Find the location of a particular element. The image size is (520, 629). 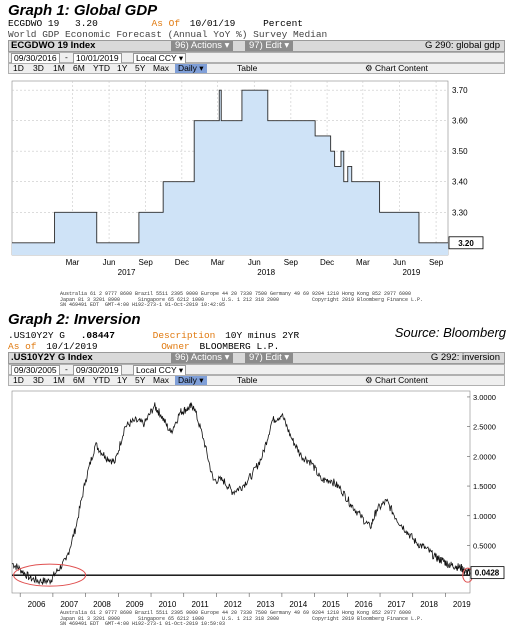

asof-date: 10/1/2019 is located at coordinates (72, 346).